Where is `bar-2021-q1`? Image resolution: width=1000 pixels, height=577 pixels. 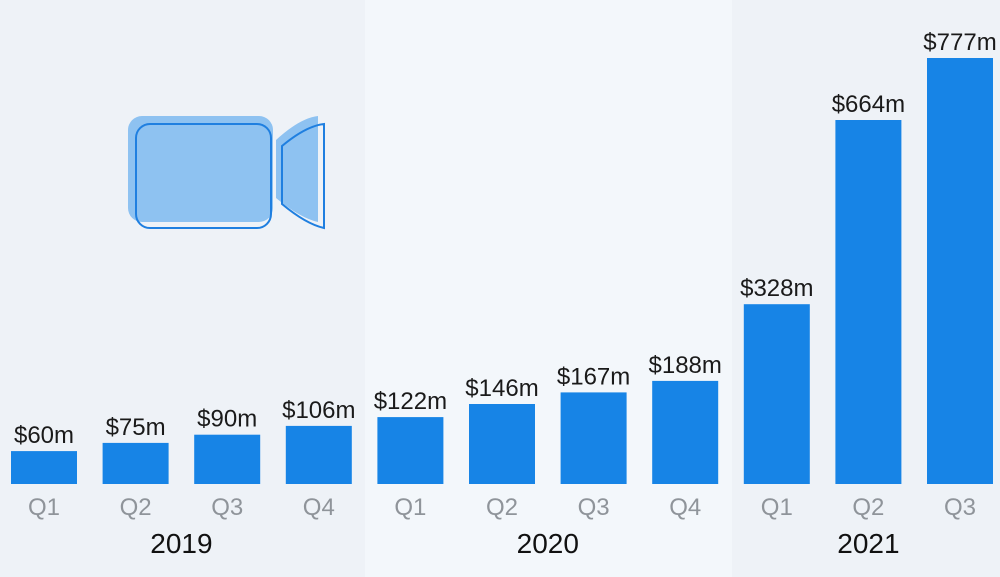
bar-2021-q1 is located at coordinates (776, 394).